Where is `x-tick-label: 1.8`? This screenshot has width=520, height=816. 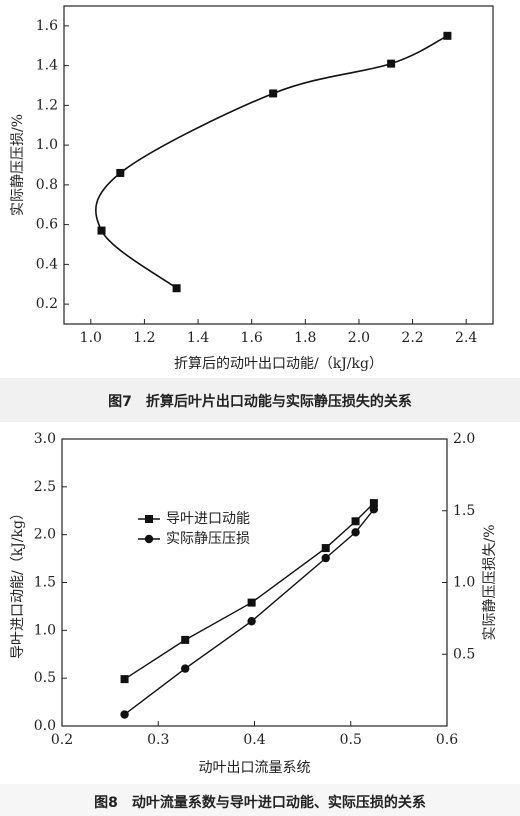 x-tick-label: 1.8 is located at coordinates (305, 338).